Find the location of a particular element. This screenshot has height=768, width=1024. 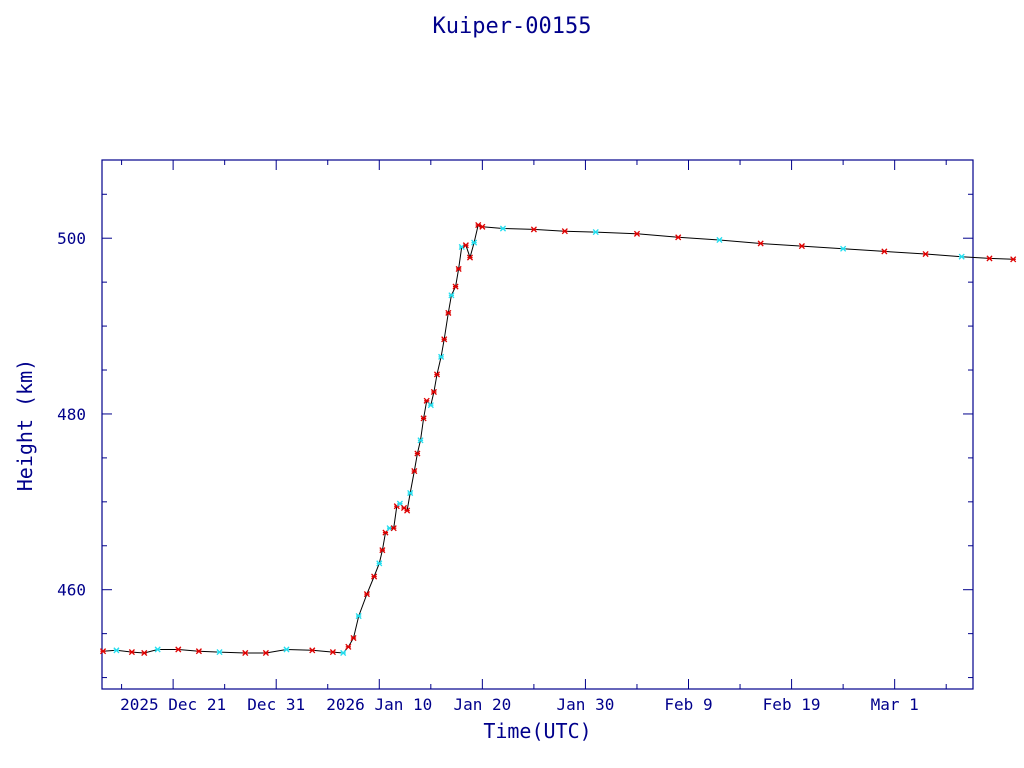

x-tick-label: Mar 1 is located at coordinates (895, 704).